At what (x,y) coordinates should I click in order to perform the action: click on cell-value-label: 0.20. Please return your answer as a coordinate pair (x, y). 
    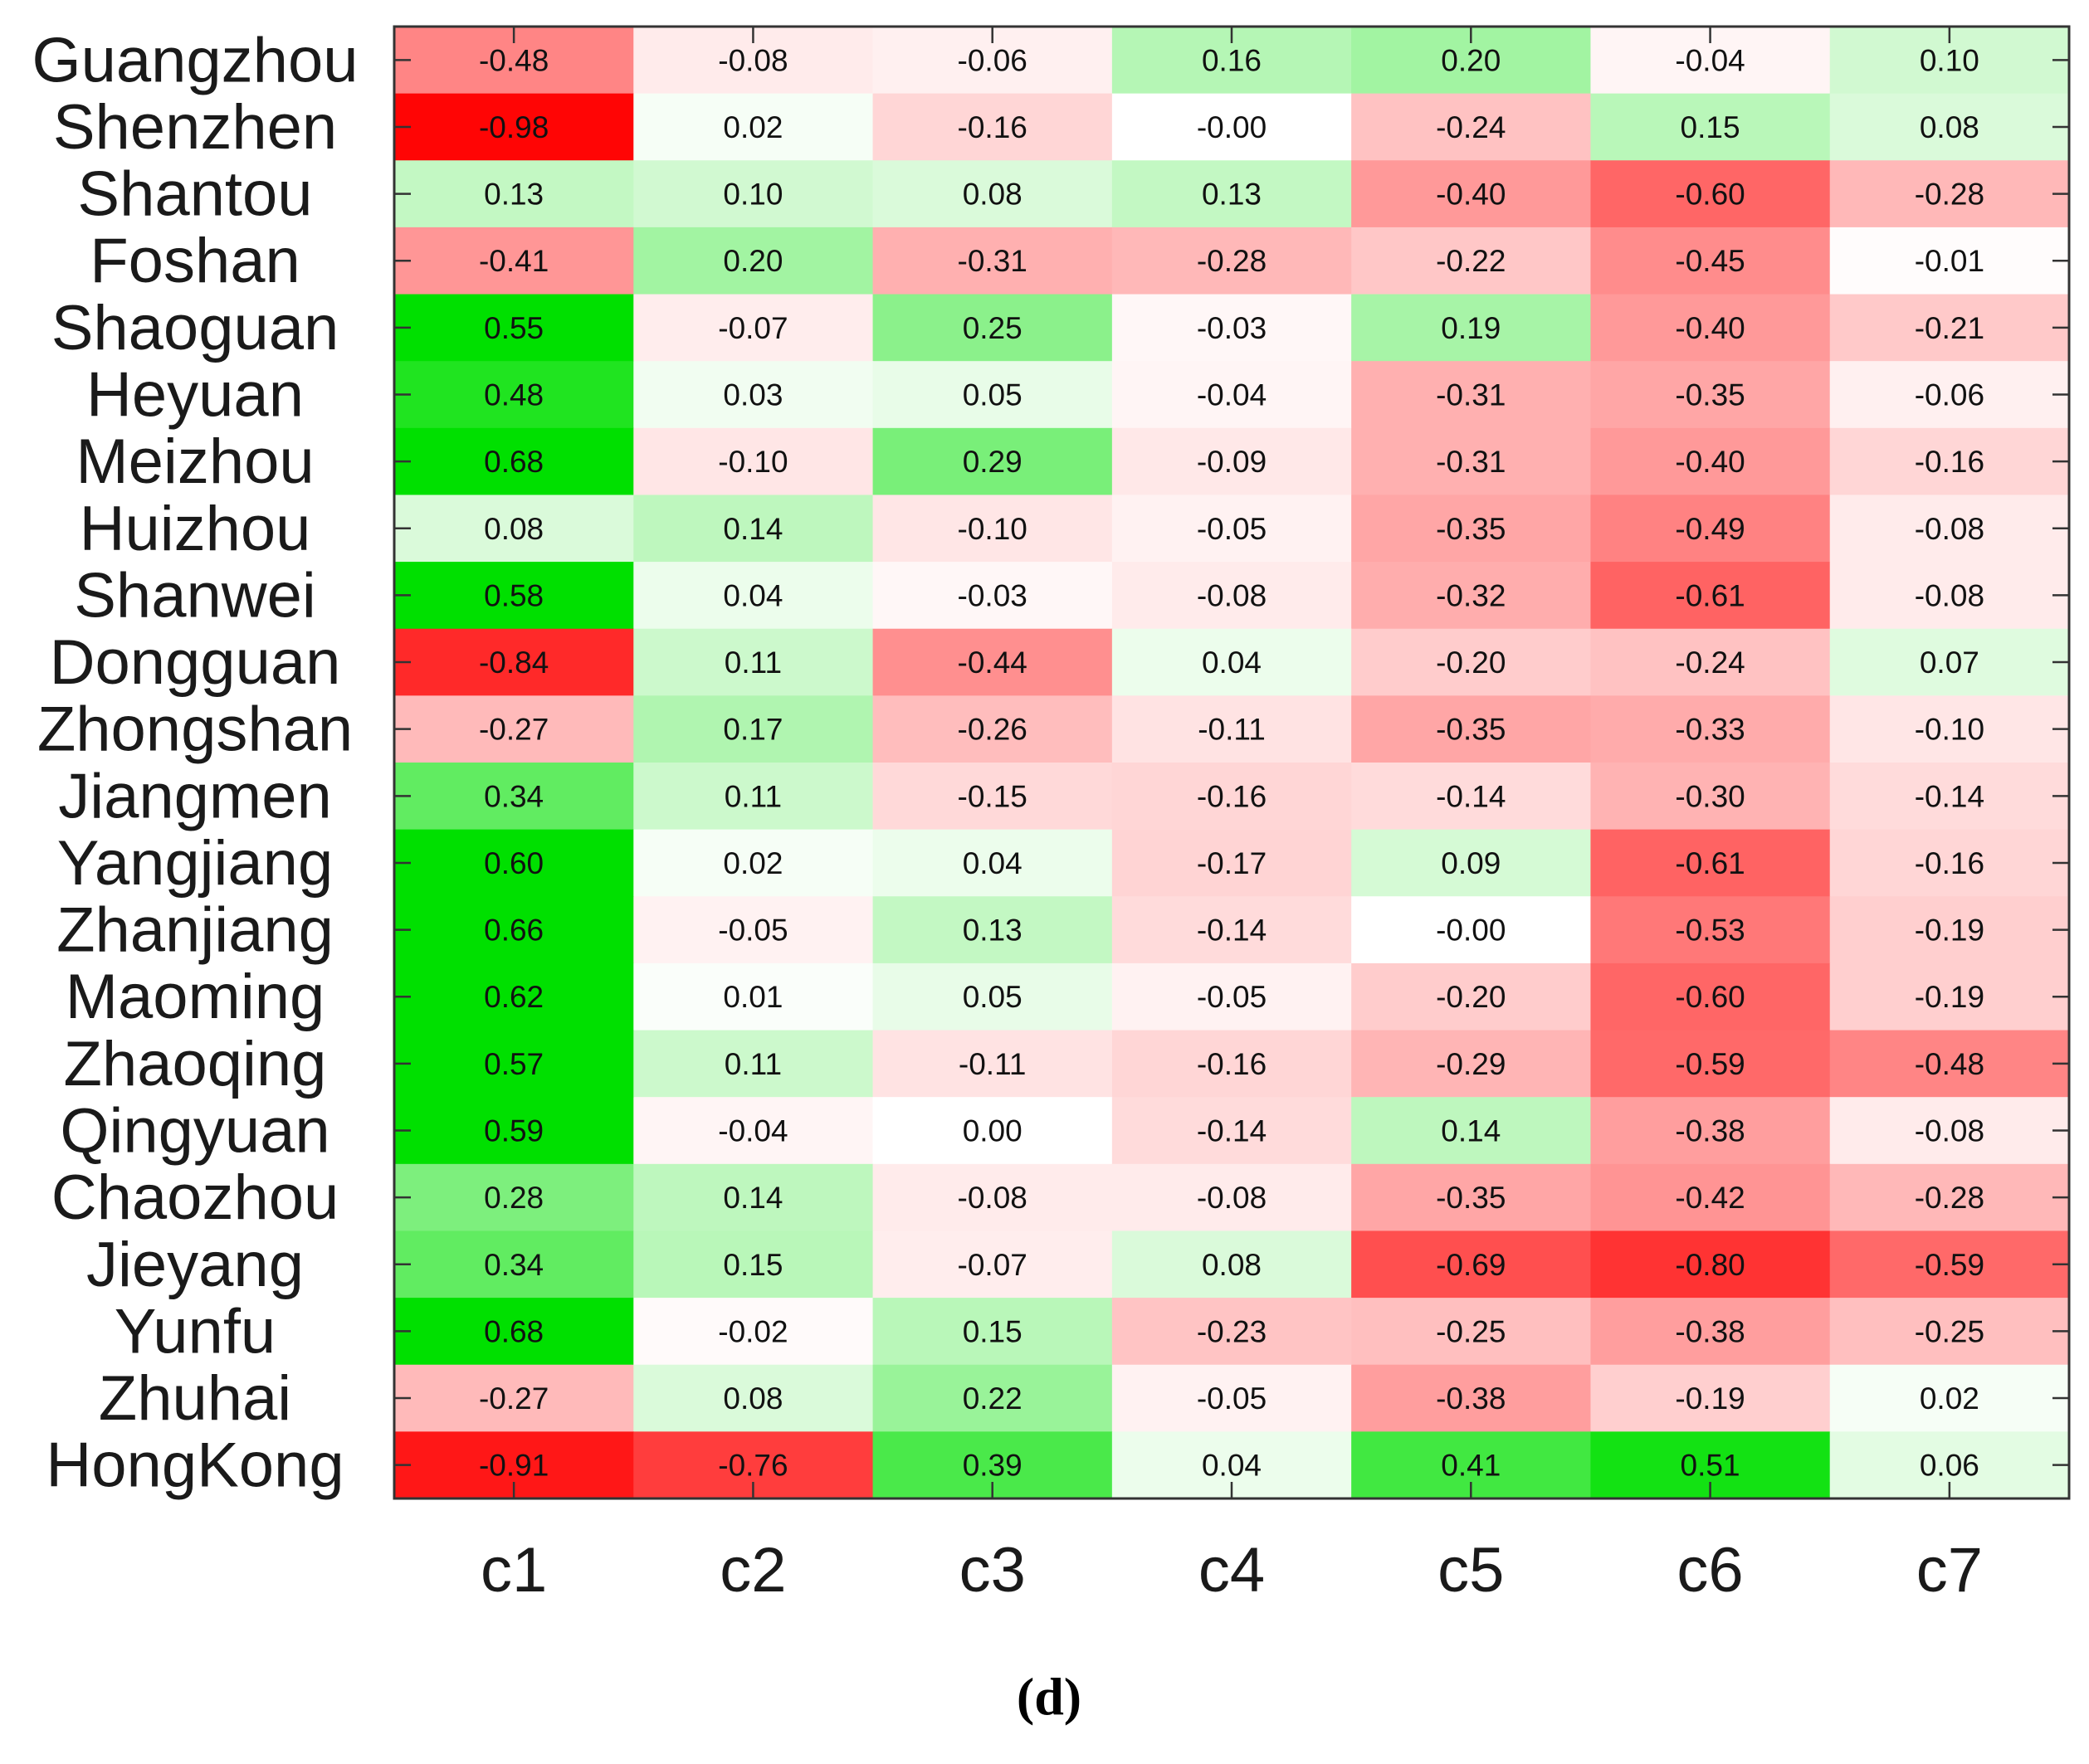
    Looking at the image, I should click on (1471, 60).